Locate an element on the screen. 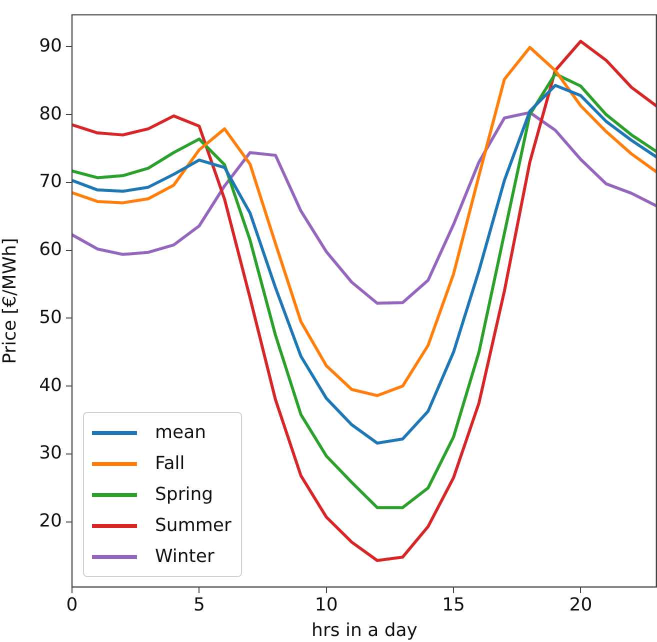 The width and height of the screenshot is (657, 642). legend-label: mean is located at coordinates (180, 432).